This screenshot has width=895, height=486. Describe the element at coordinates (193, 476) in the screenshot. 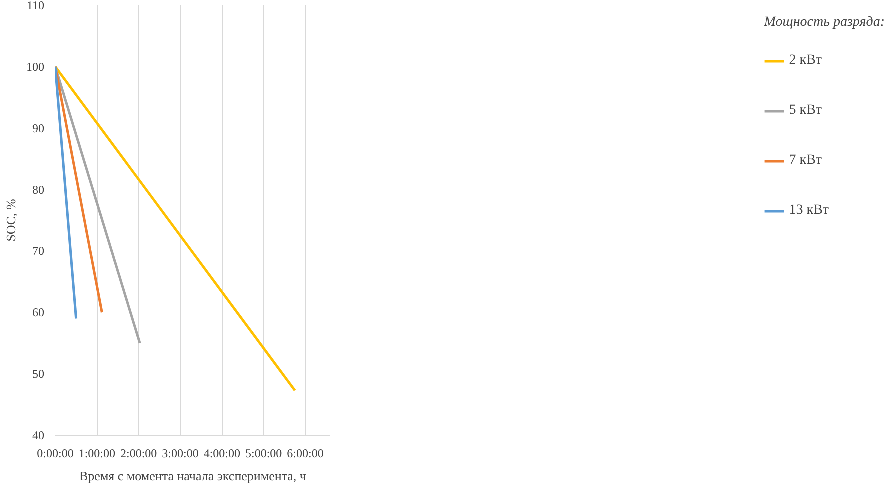

I see `x-axis-title: Время с момента начала эксперимента, ч` at that location.